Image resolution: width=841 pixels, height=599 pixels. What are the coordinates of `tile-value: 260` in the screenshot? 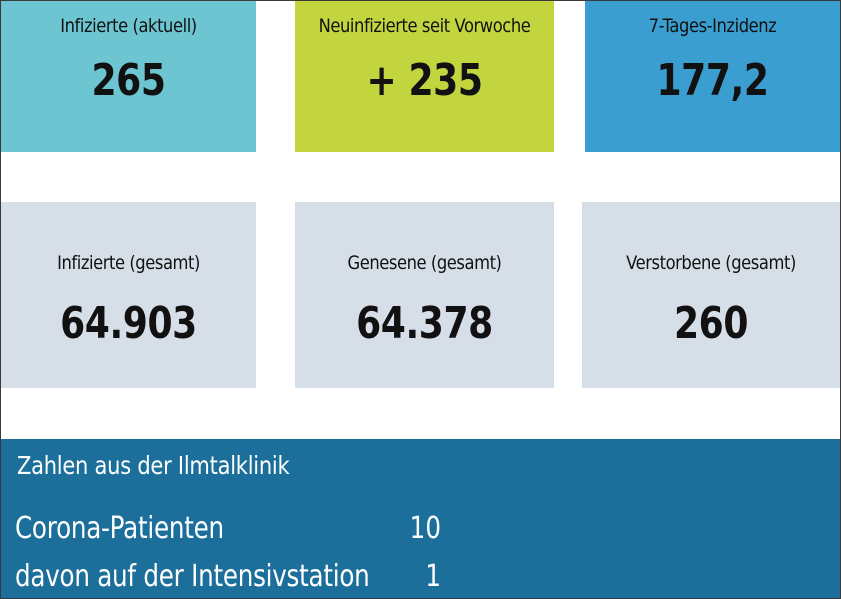 It's located at (711, 323).